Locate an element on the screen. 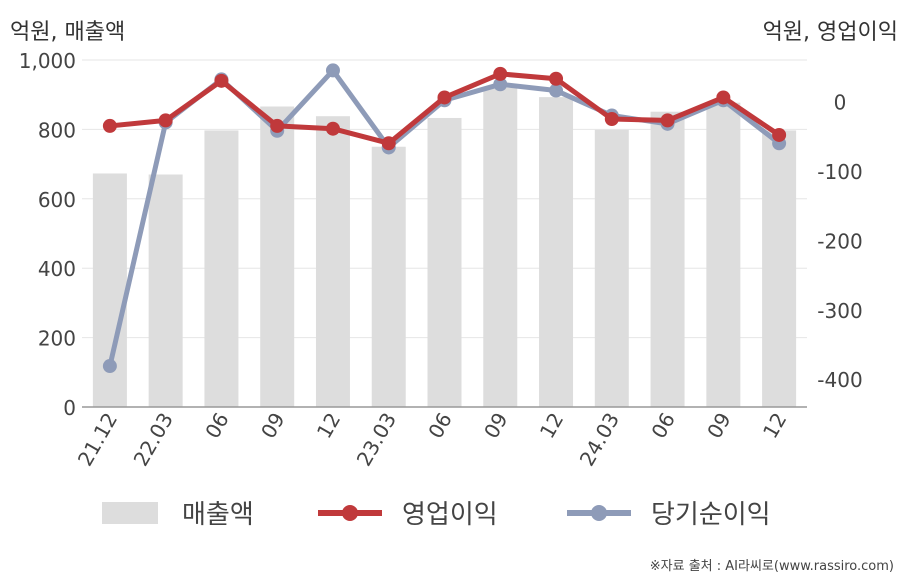  right-axis-tick-label: 0 is located at coordinates (840, 103).